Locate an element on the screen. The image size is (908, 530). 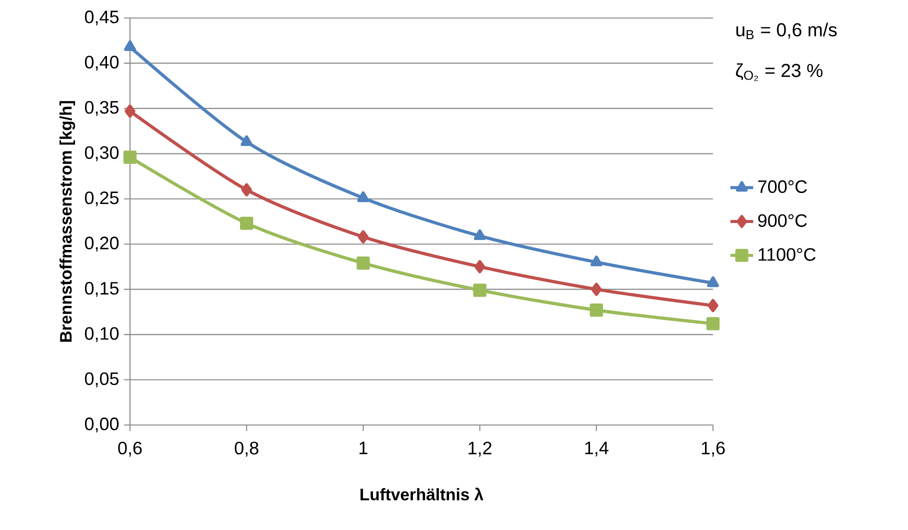
y-tick-label: 0,15 is located at coordinates (101, 289).